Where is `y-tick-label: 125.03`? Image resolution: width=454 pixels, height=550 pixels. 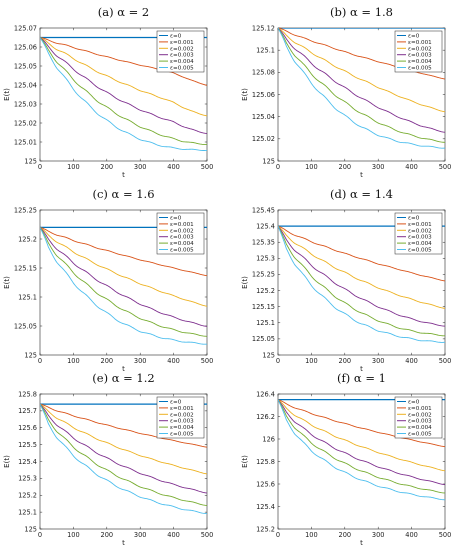
y-tick-label: 125.03 is located at coordinates (25, 104).